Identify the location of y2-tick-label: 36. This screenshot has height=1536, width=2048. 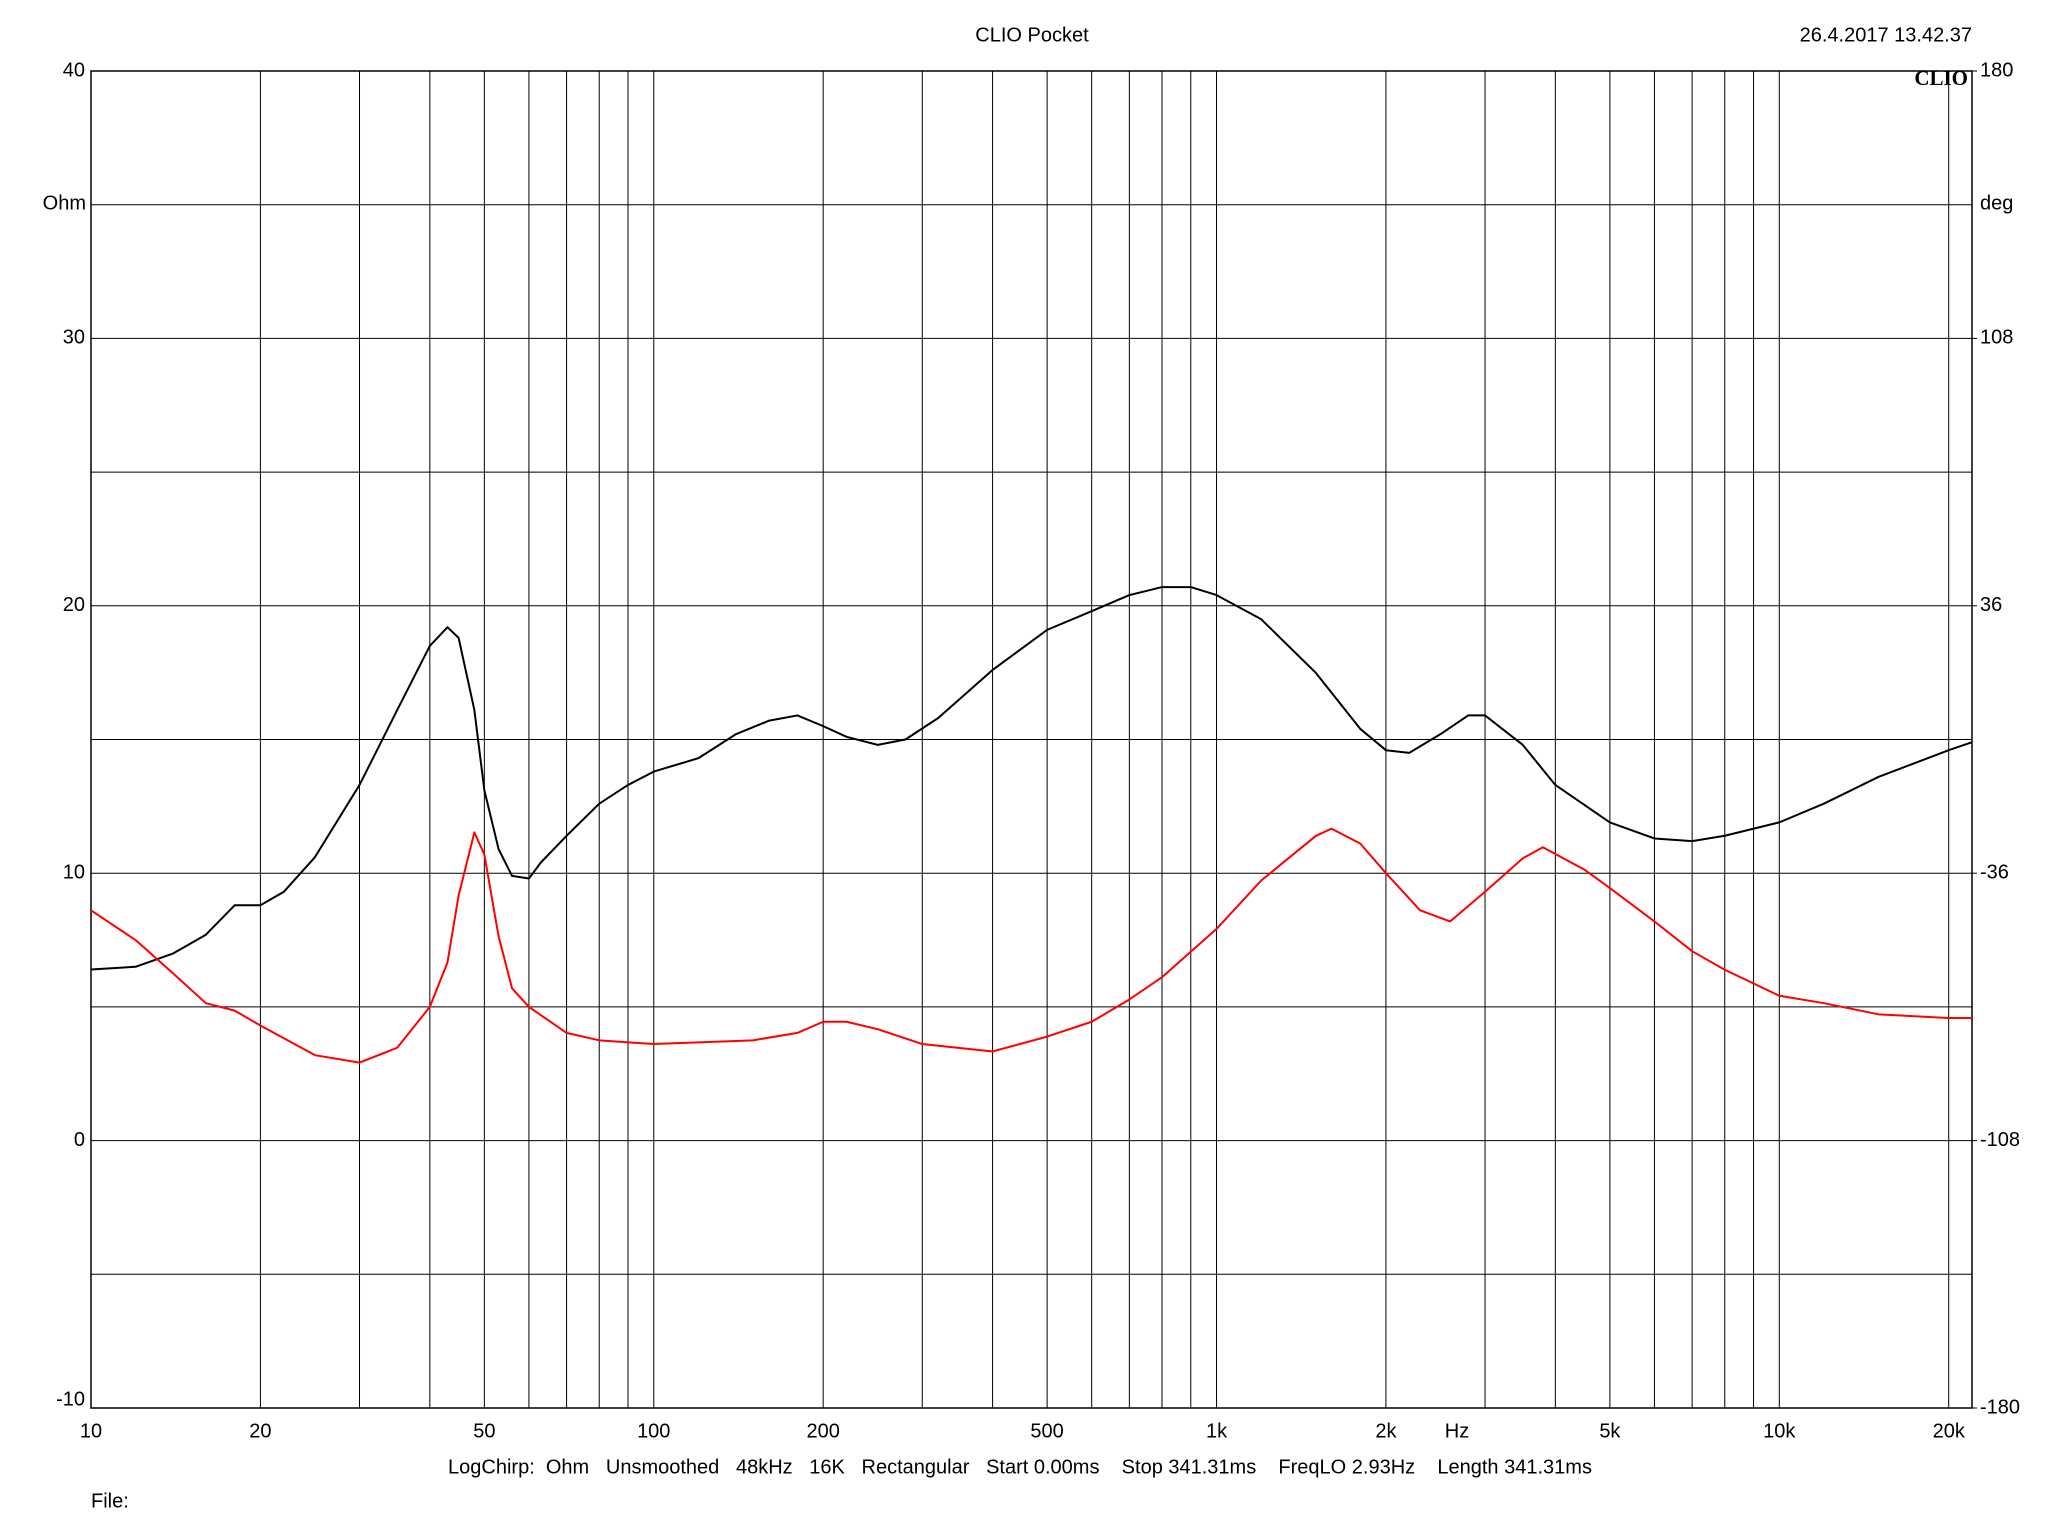
(1991, 605).